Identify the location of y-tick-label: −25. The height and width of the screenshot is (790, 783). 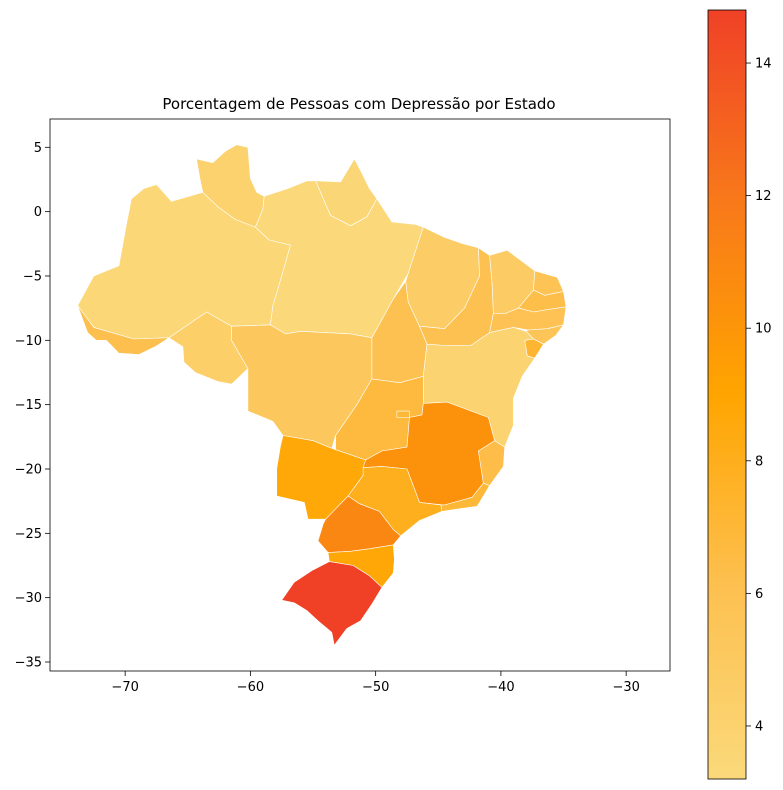
(28, 534).